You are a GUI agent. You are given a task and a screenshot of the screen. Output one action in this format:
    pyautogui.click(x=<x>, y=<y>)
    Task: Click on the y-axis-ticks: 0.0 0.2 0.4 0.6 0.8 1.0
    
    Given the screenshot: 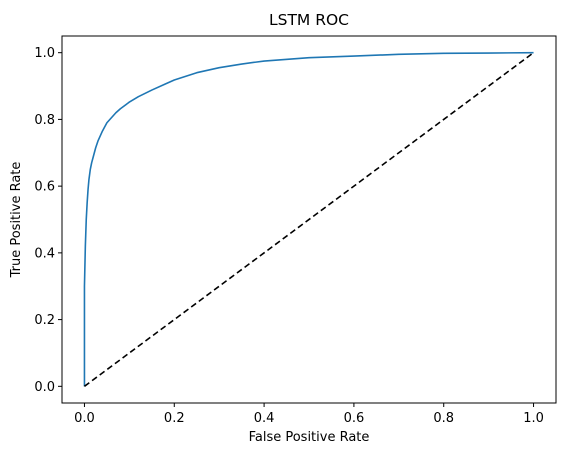 What is the action you would take?
    pyautogui.click(x=48, y=220)
    